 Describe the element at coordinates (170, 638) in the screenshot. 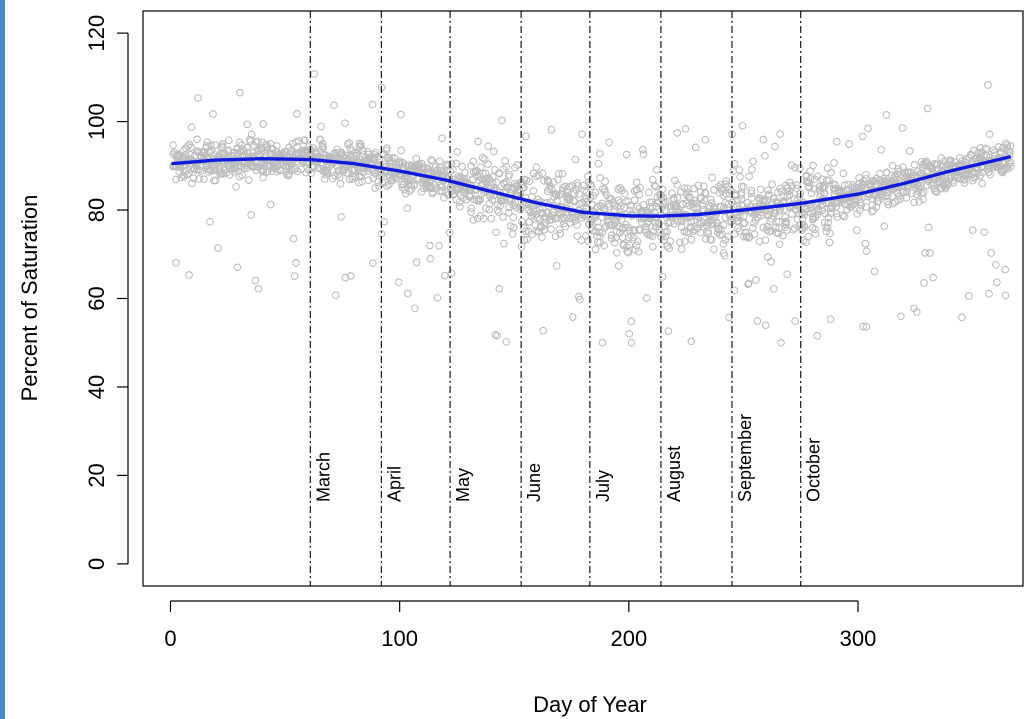

I see `x-tick-label: 0` at that location.